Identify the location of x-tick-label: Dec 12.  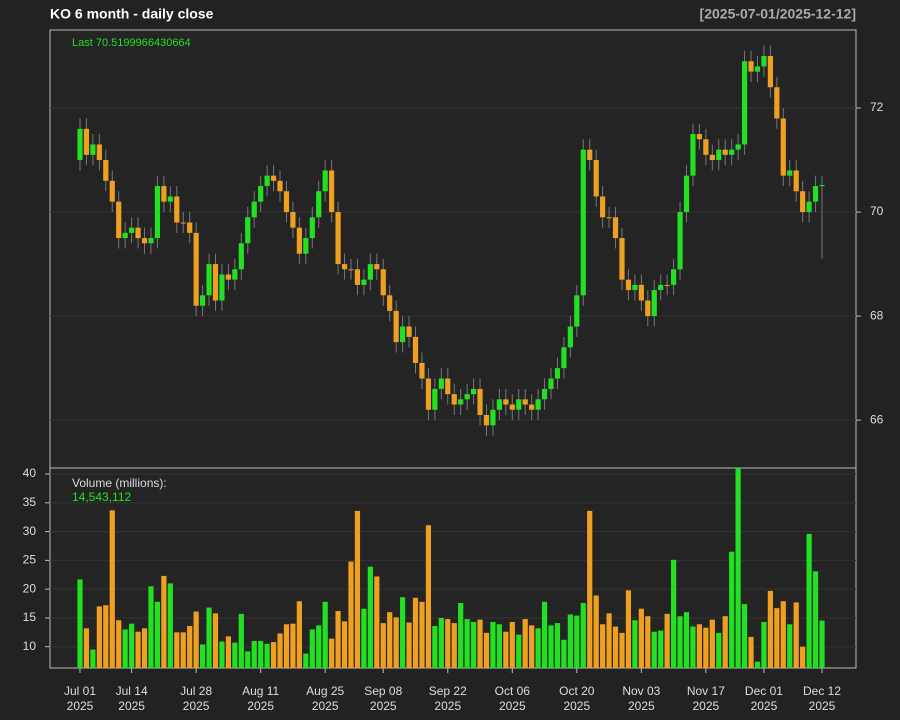
(822, 691).